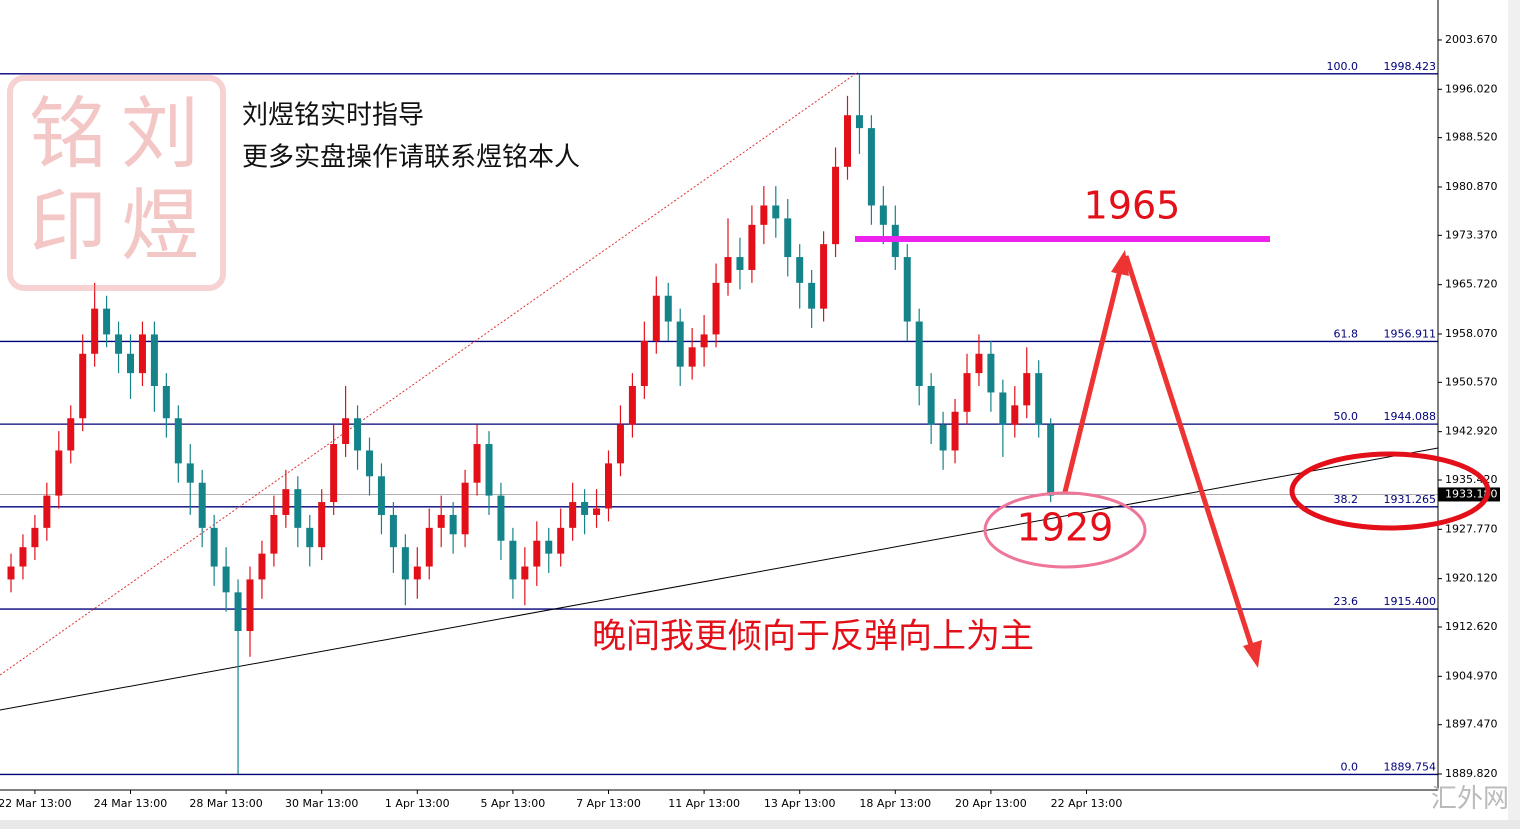 The height and width of the screenshot is (833, 1520). I want to click on y-tick-label: 1965.720, so click(1471, 284).